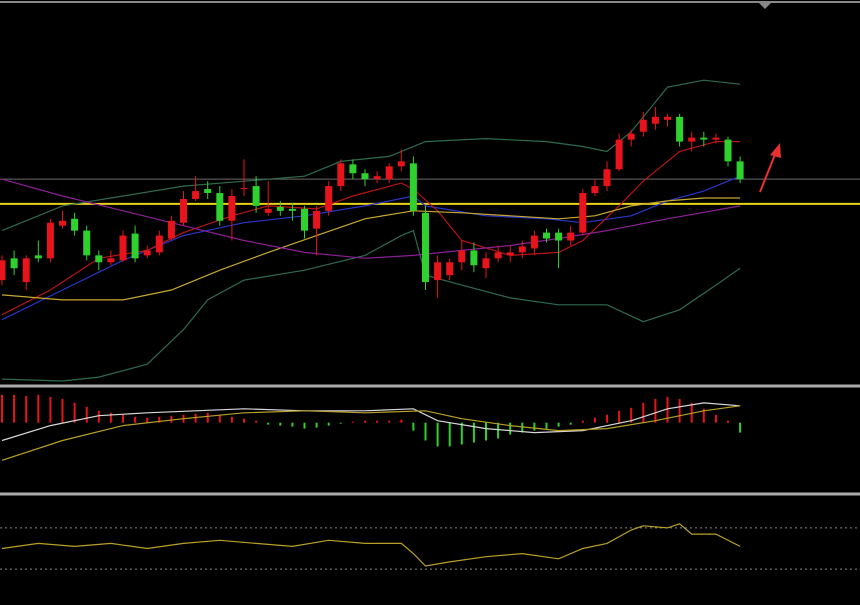 The width and height of the screenshot is (860, 605). What do you see at coordinates (371, 218) in the screenshot?
I see `overlay-line` at bounding box center [371, 218].